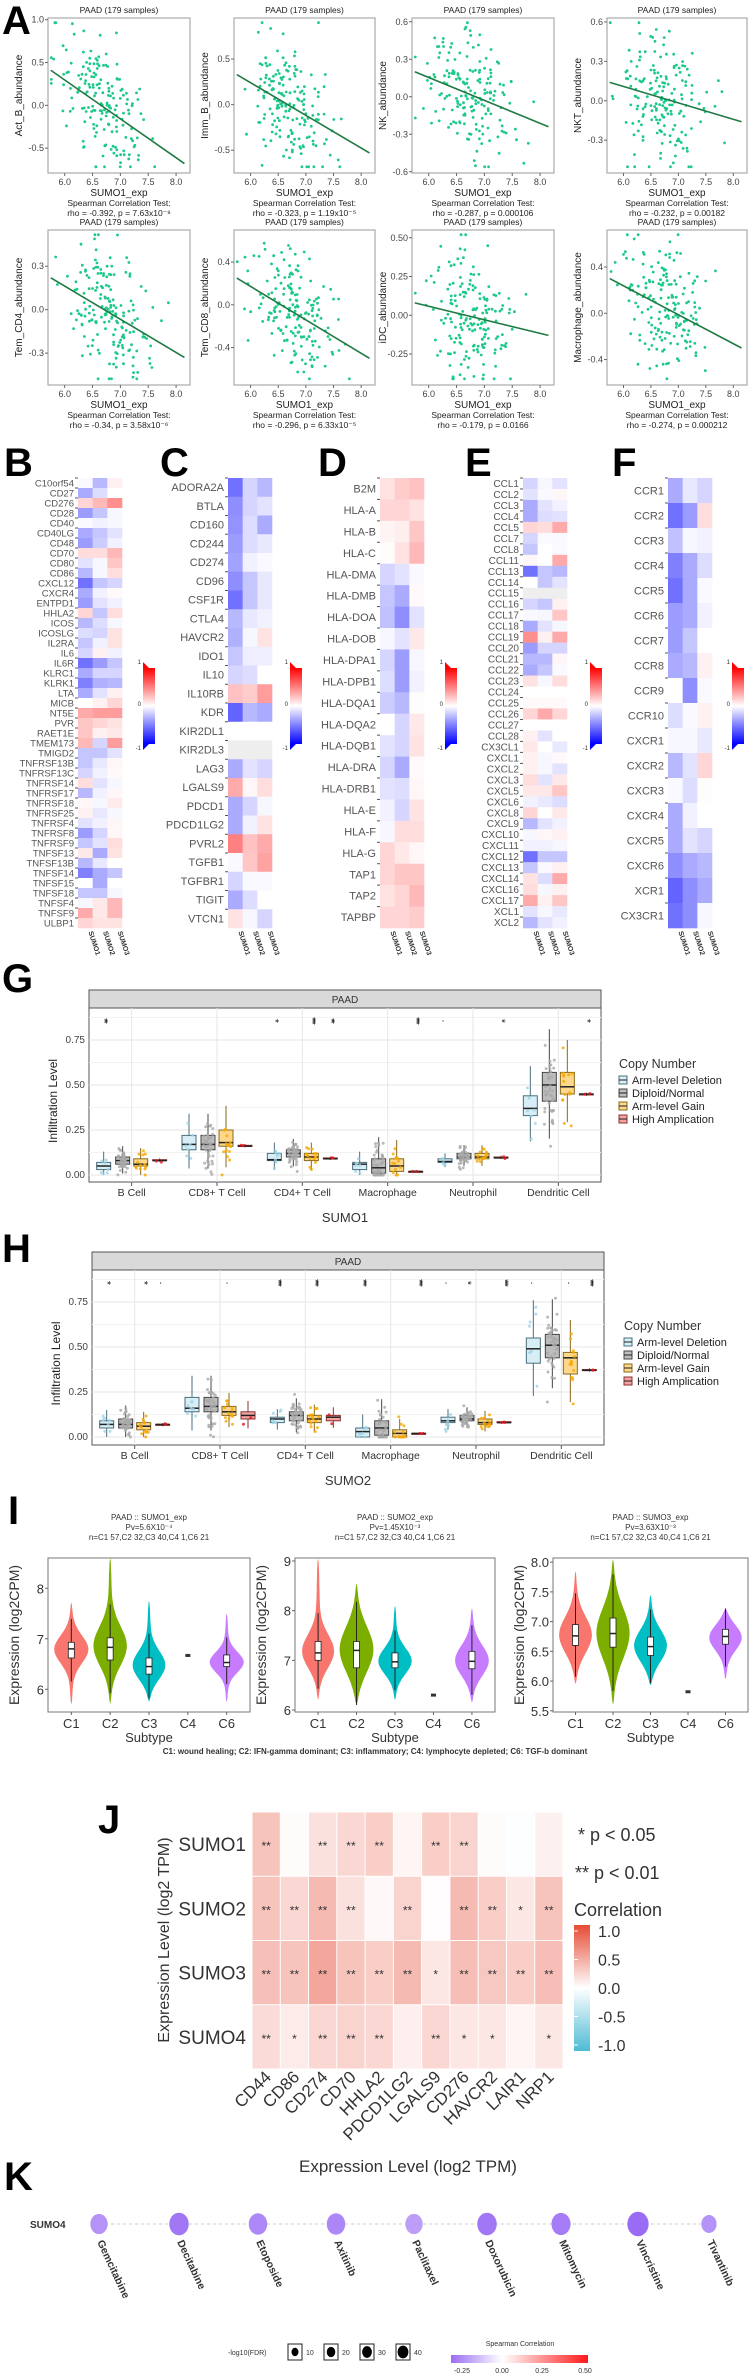 The image size is (750, 2377). I want to click on x-tick-label: 6.5, so click(92, 394).